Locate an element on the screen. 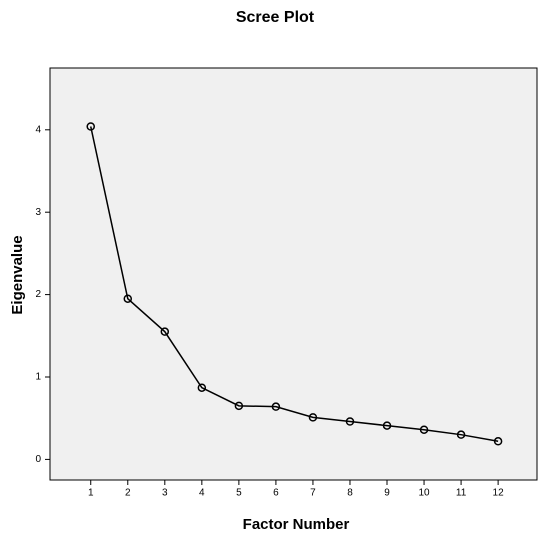 The width and height of the screenshot is (550, 543). y-tick-label: 1 is located at coordinates (38, 377).